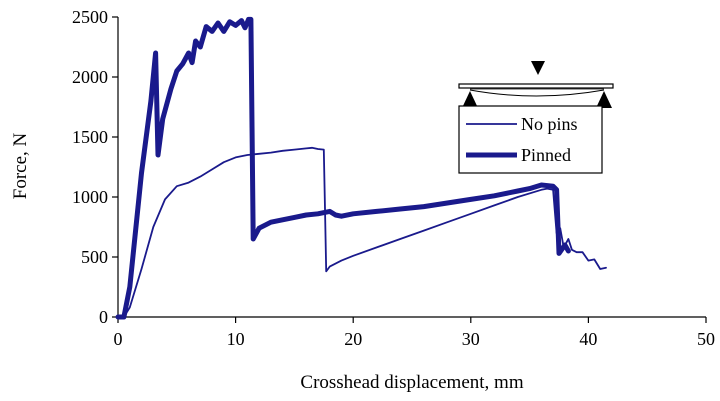 The height and width of the screenshot is (401, 720). Describe the element at coordinates (94, 257) in the screenshot. I see `y-tick-label: 500` at that location.